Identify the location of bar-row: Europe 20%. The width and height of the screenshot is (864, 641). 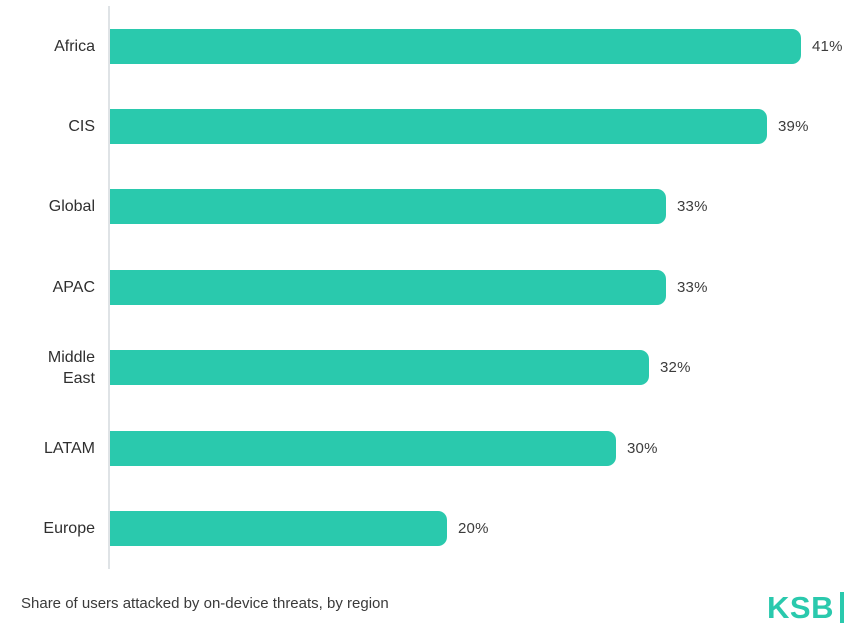
(432, 528).